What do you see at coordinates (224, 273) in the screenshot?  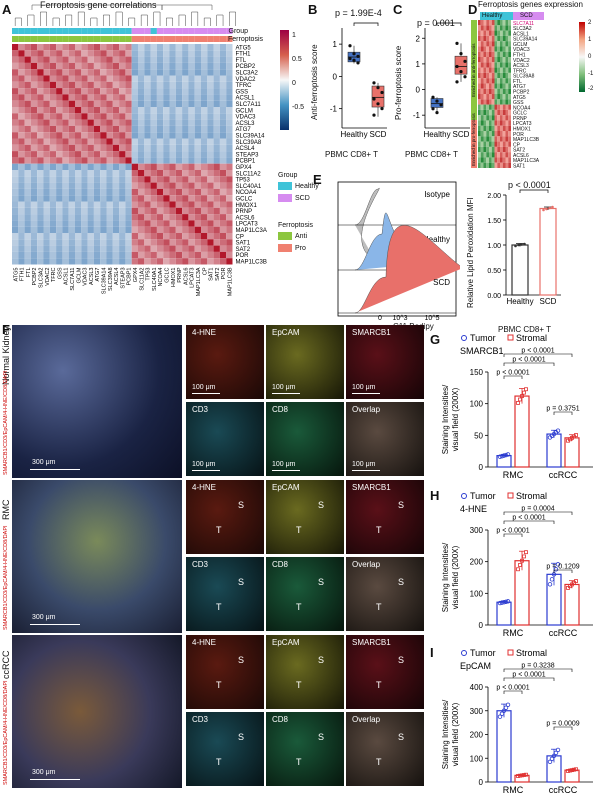 I see `heatmap-col-label: POR` at bounding box center [224, 273].